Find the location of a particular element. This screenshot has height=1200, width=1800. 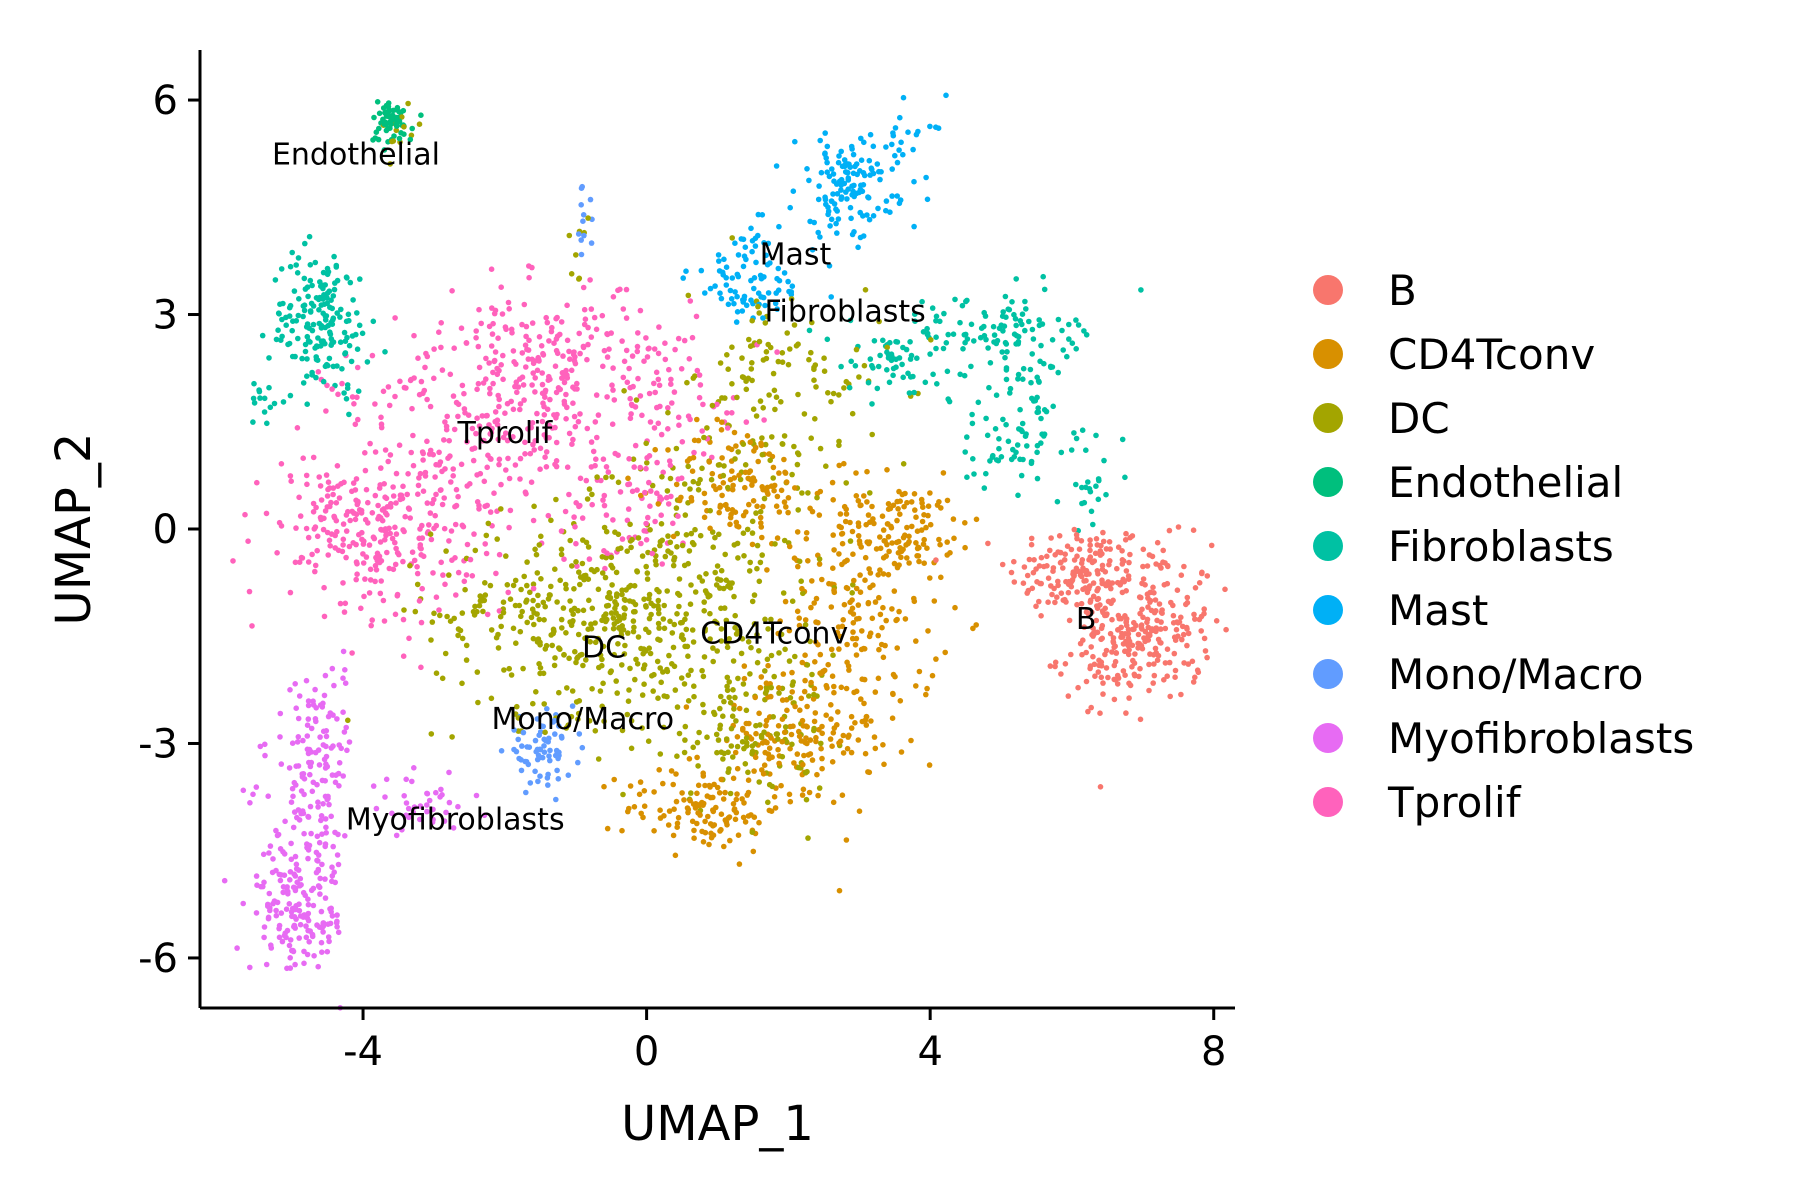

legend-label: Fibroblasts is located at coordinates (1501, 546).